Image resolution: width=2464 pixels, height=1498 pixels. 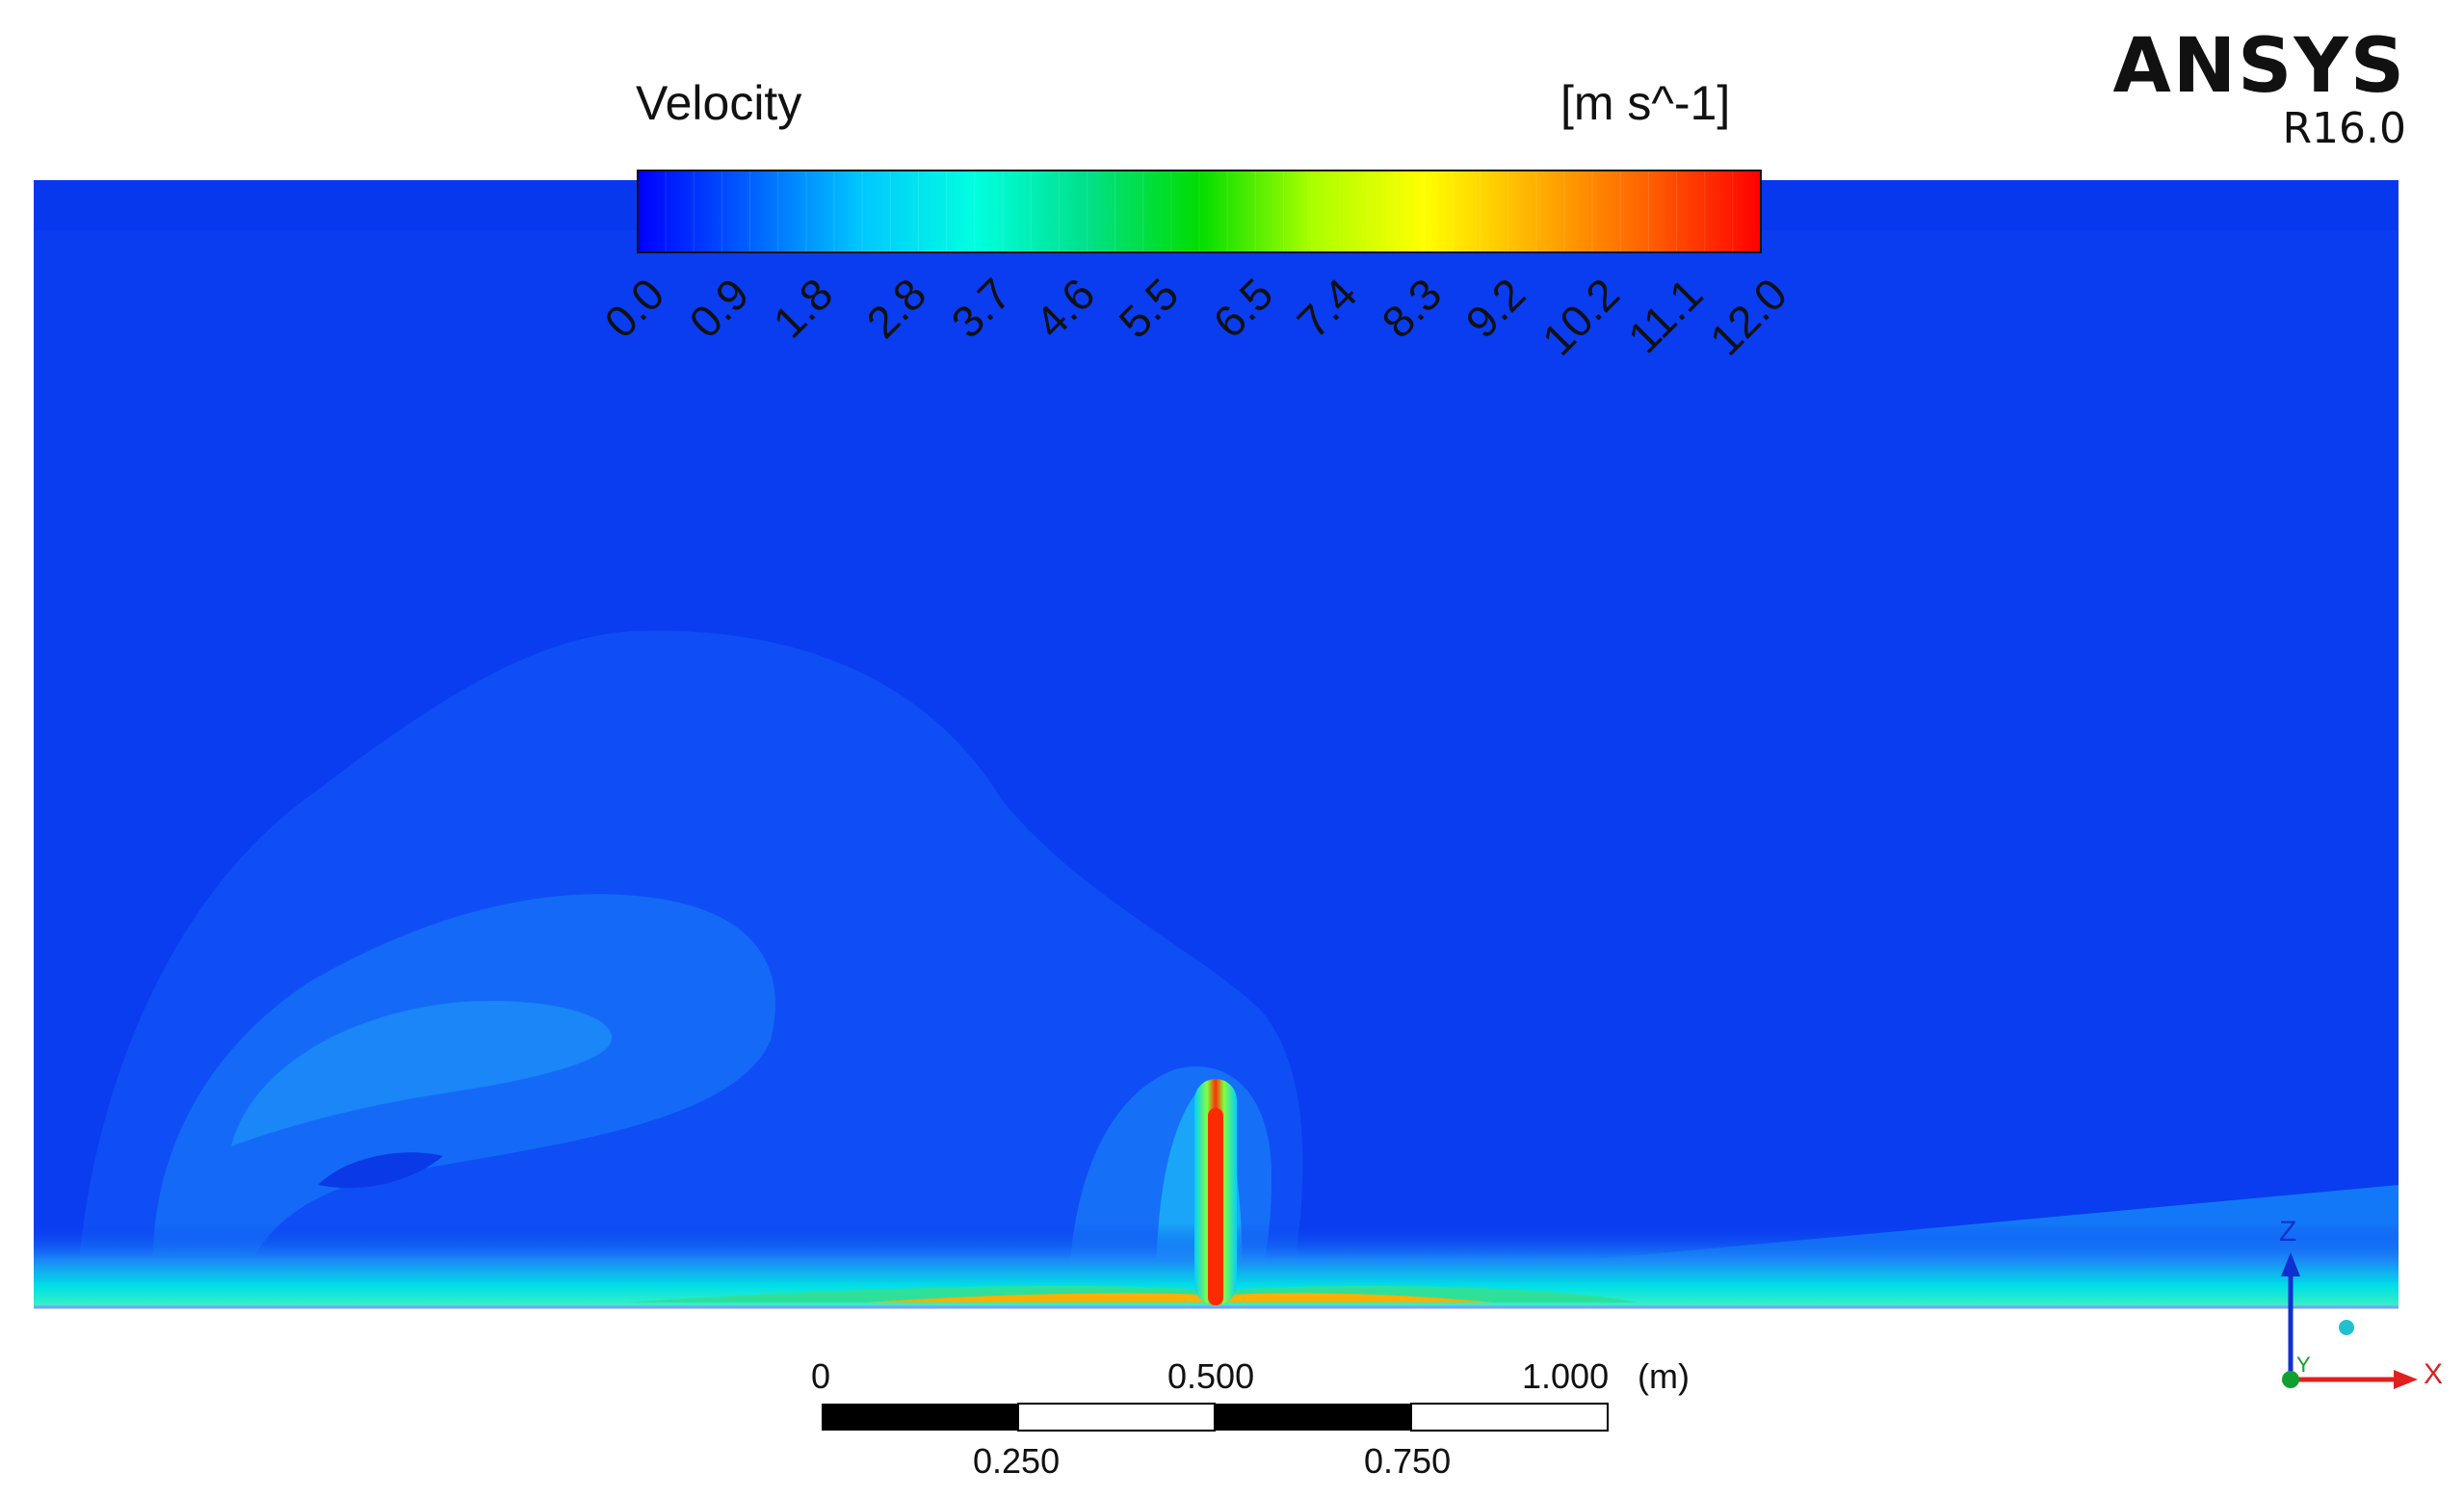 I want to click on scale-bar, so click(x=1215, y=1417).